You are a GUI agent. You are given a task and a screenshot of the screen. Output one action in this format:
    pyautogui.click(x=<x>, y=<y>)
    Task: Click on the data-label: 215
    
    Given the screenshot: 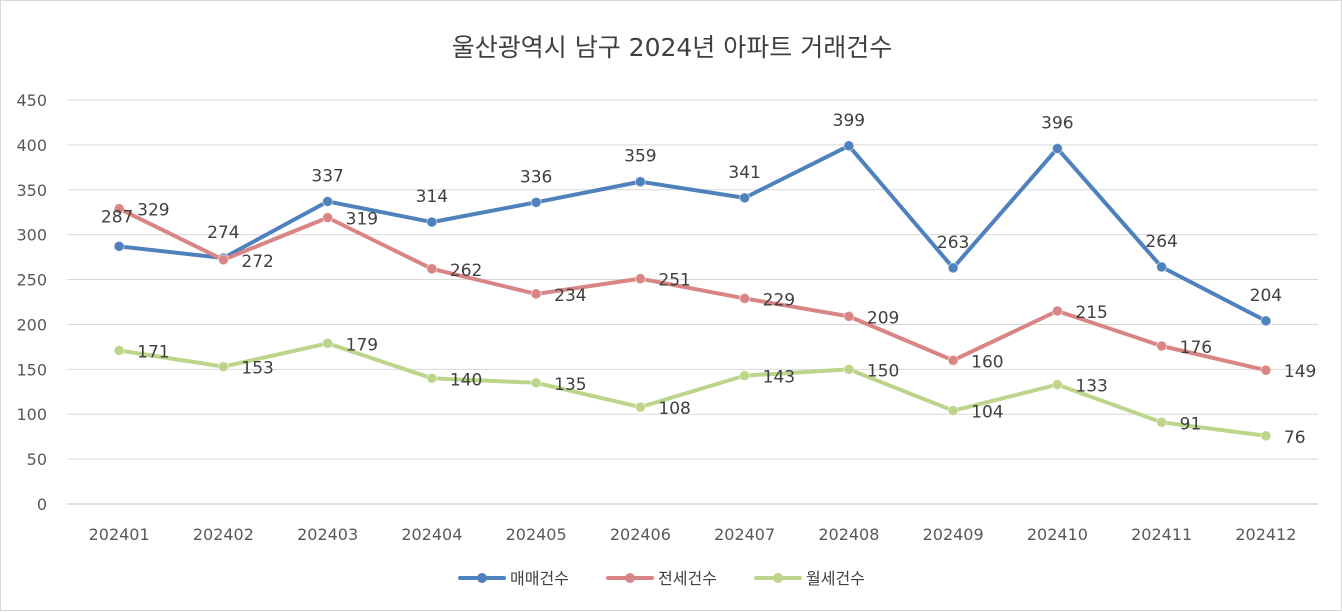 What is the action you would take?
    pyautogui.click(x=1091, y=313)
    